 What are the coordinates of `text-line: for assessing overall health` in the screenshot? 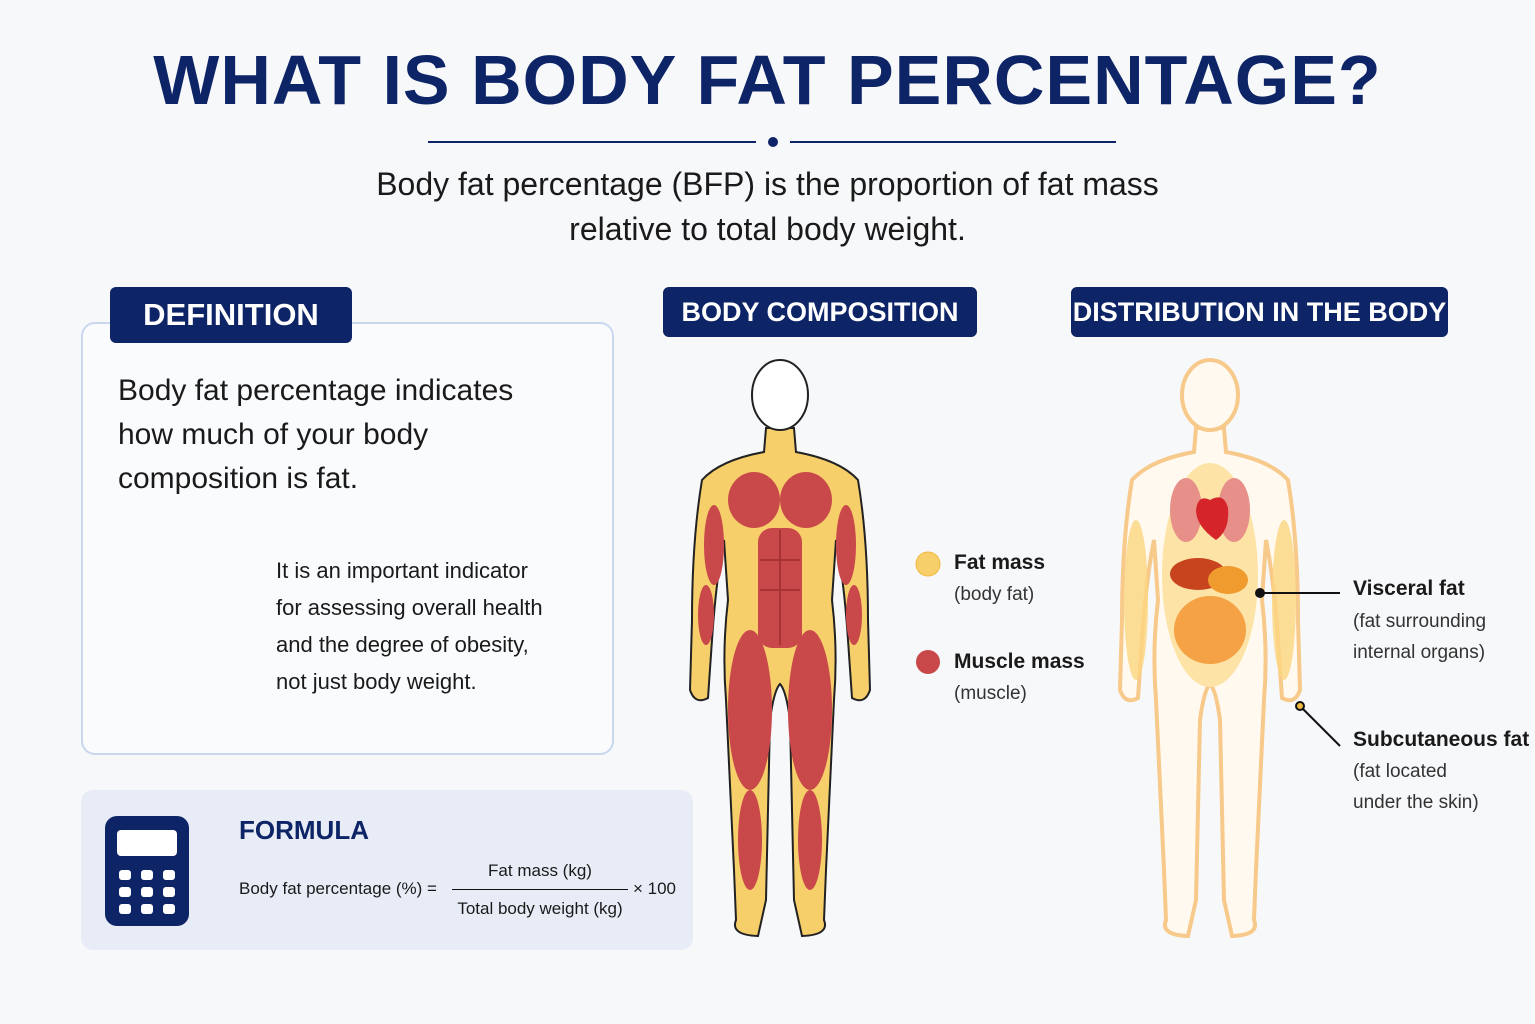 It's located at (409, 607).